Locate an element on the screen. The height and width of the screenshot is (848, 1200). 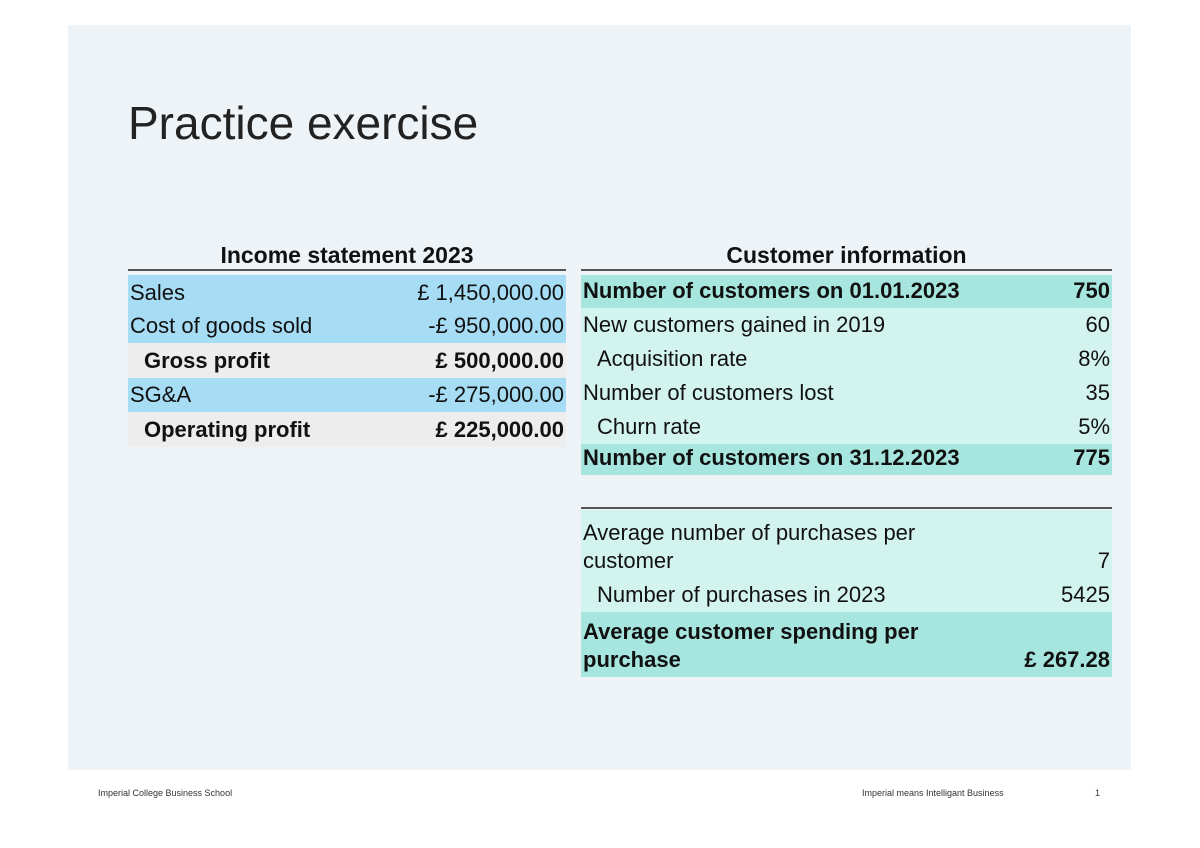
table-row: Sales £ 1,450,000.00 is located at coordinates (347, 292).